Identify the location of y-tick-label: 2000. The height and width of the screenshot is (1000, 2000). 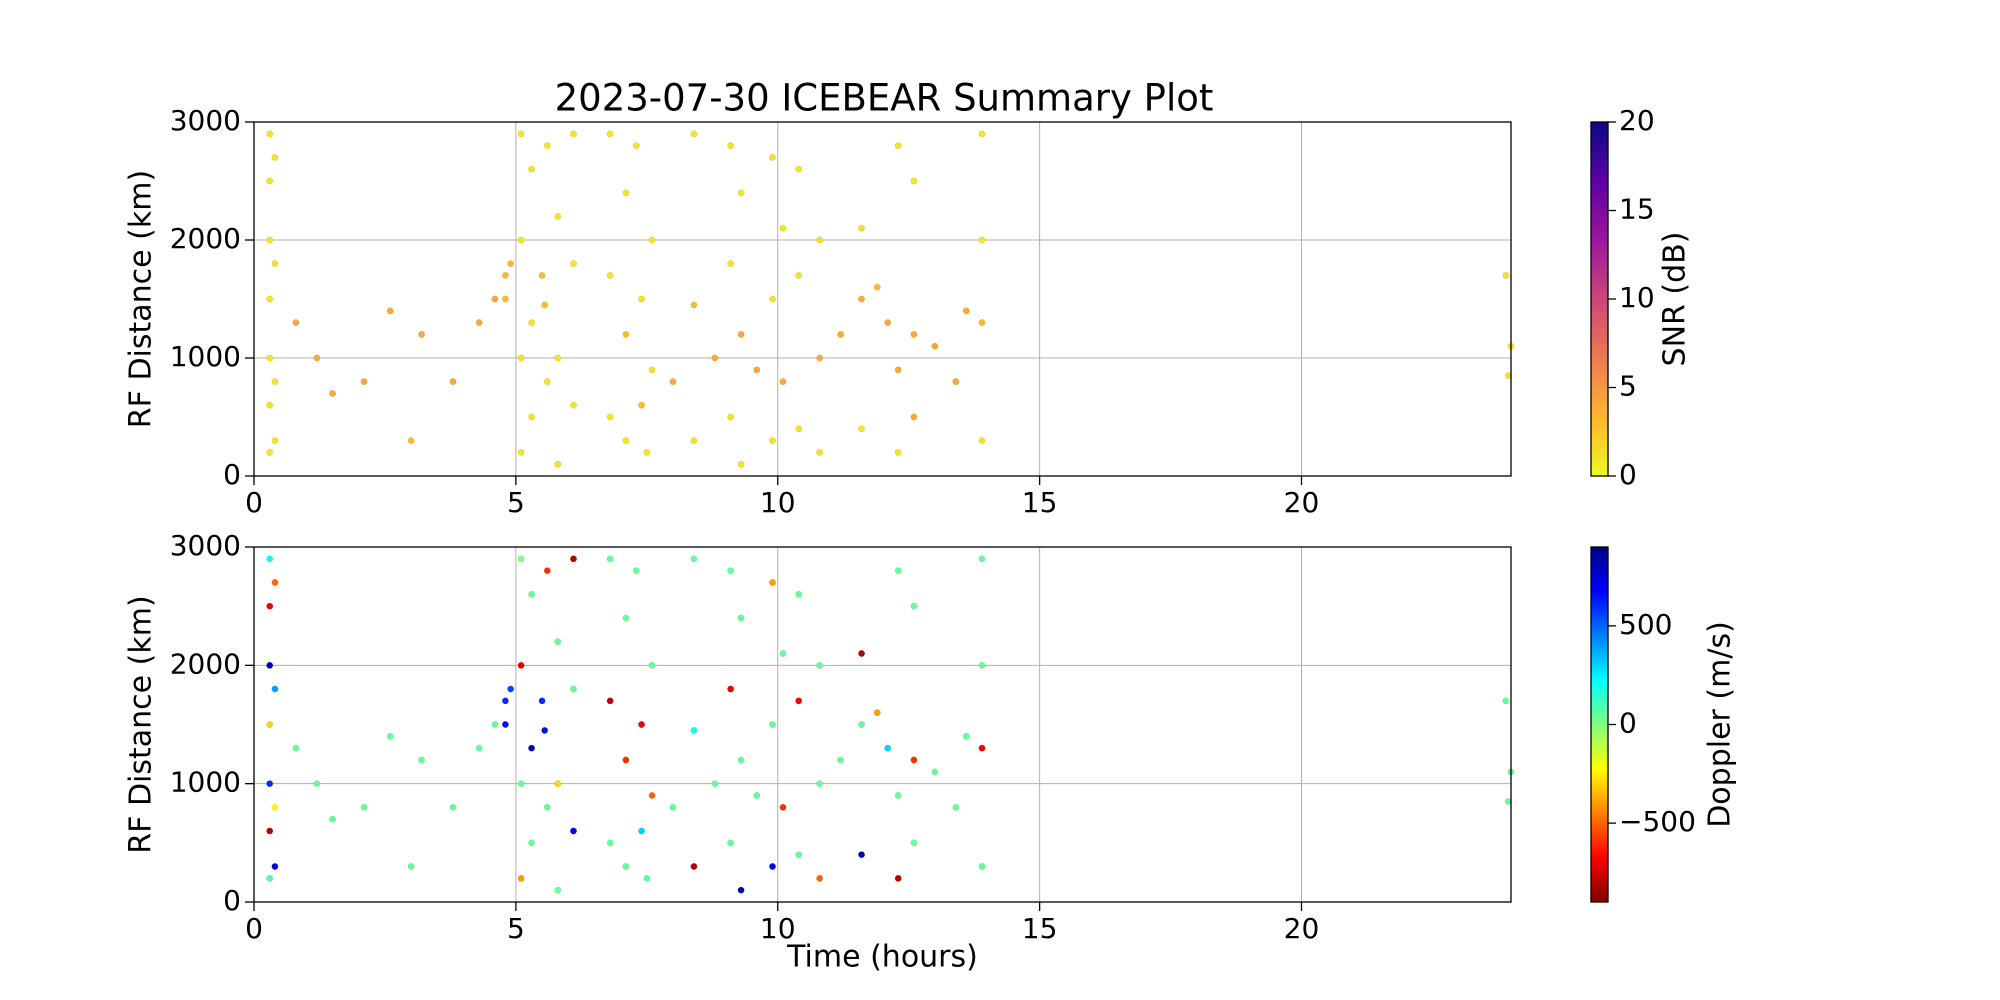
(205, 663).